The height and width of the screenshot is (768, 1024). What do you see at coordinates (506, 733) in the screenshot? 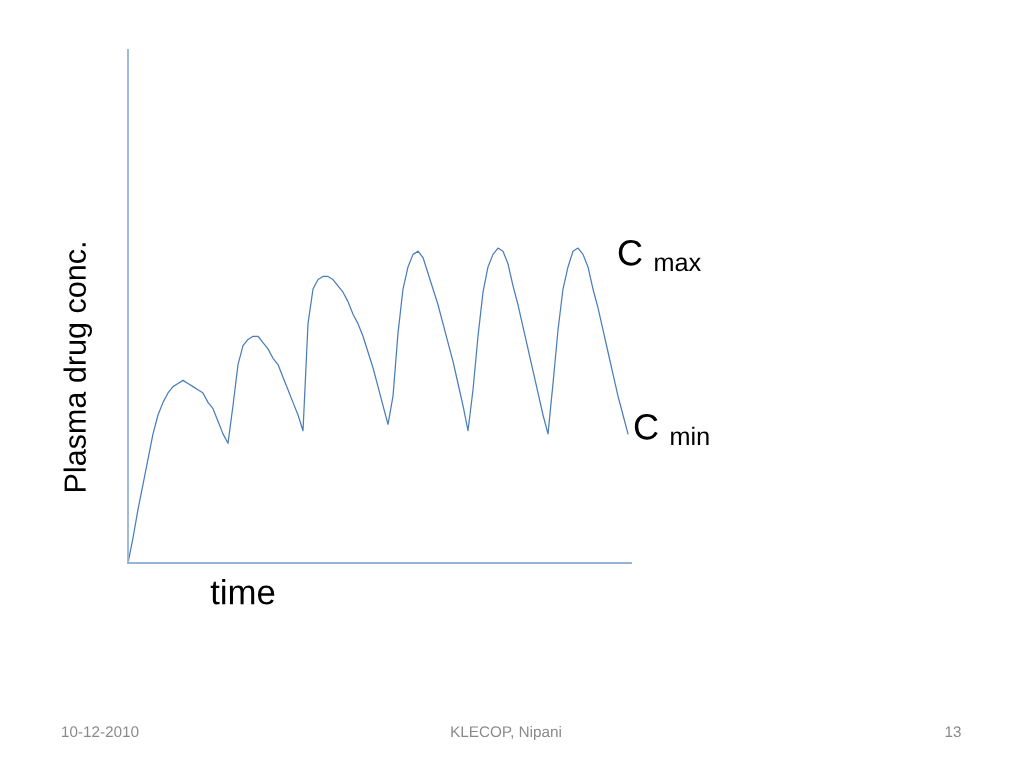
I see `text: KLECOP, Nipani` at bounding box center [506, 733].